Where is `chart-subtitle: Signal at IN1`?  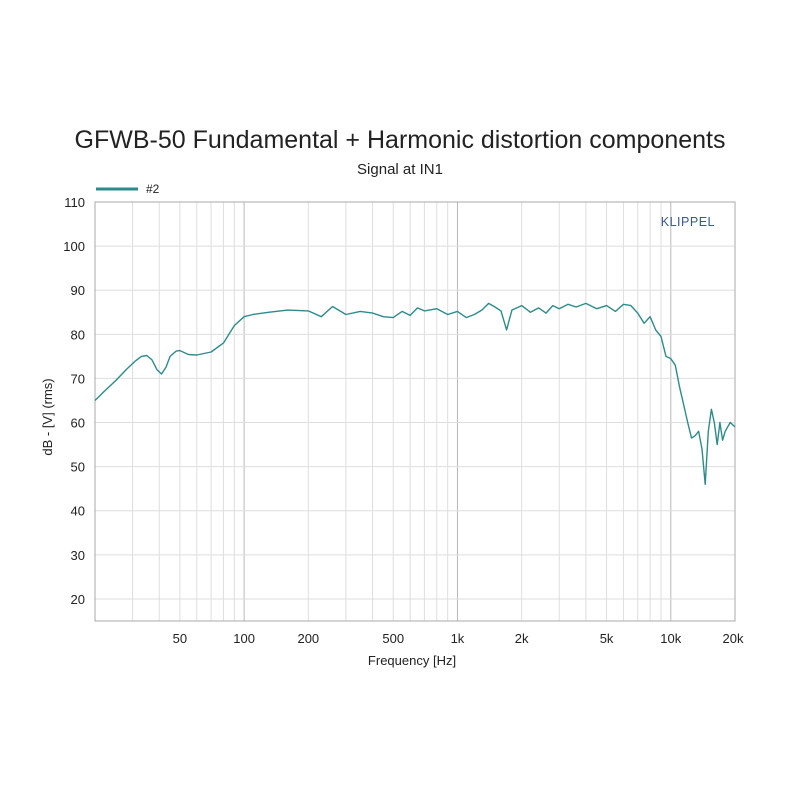
chart-subtitle: Signal at IN1 is located at coordinates (400, 169).